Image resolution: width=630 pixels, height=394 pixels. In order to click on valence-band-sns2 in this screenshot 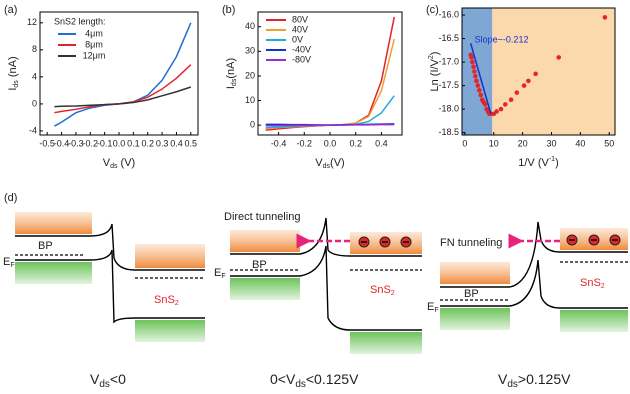, I will do `click(170, 331)`.